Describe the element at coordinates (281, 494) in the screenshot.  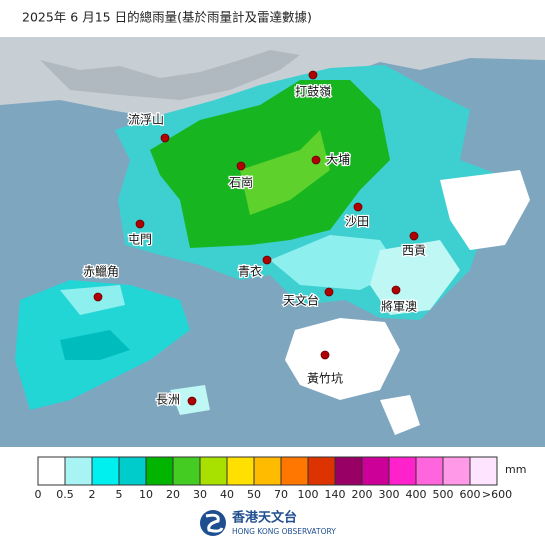
I see `legend-label: 70` at that location.